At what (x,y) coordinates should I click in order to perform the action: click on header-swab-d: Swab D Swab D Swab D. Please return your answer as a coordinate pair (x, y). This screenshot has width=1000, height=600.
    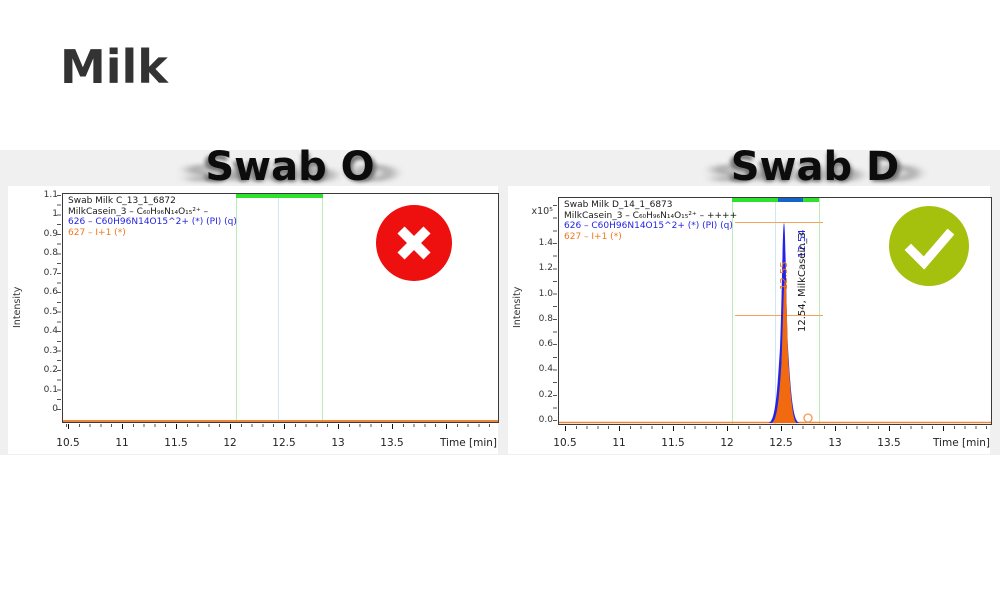
    Looking at the image, I should click on (807, 168).